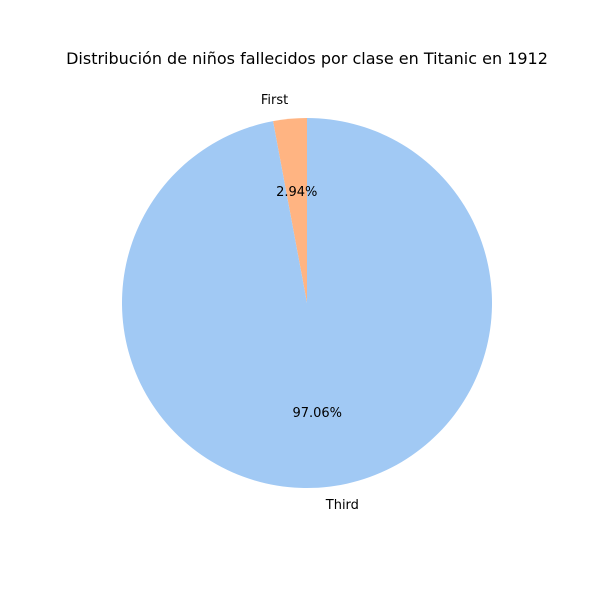 The width and height of the screenshot is (600, 600). Describe the element at coordinates (274, 100) in the screenshot. I see `slice-label-first: First` at that location.